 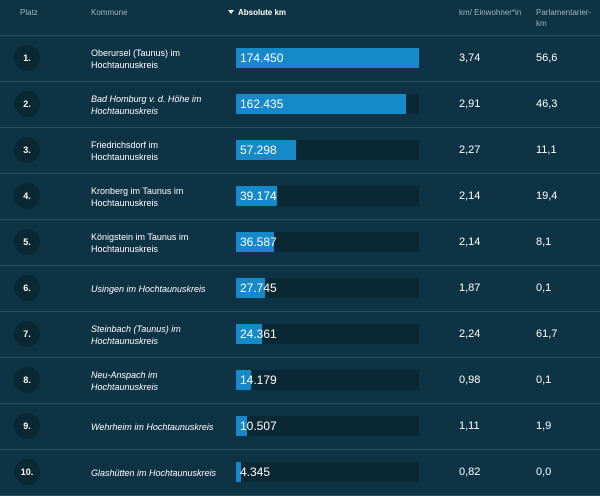 What do you see at coordinates (27, 242) in the screenshot?
I see `rank-badge: 5.` at bounding box center [27, 242].